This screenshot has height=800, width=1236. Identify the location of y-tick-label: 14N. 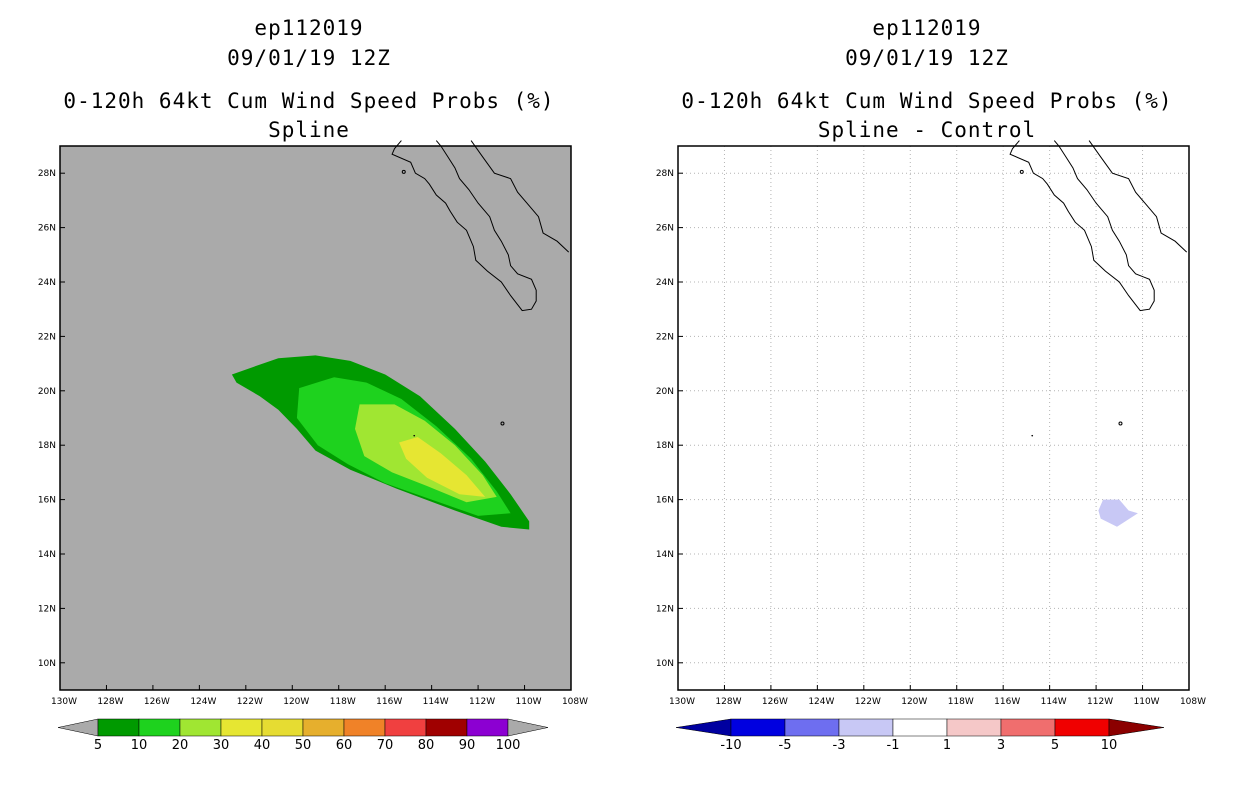
(665, 555).